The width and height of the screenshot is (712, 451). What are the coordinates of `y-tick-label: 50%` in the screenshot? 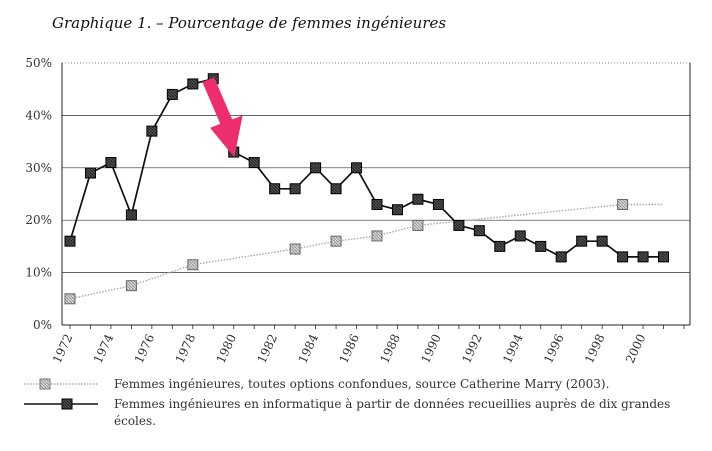 It's located at (38, 63).